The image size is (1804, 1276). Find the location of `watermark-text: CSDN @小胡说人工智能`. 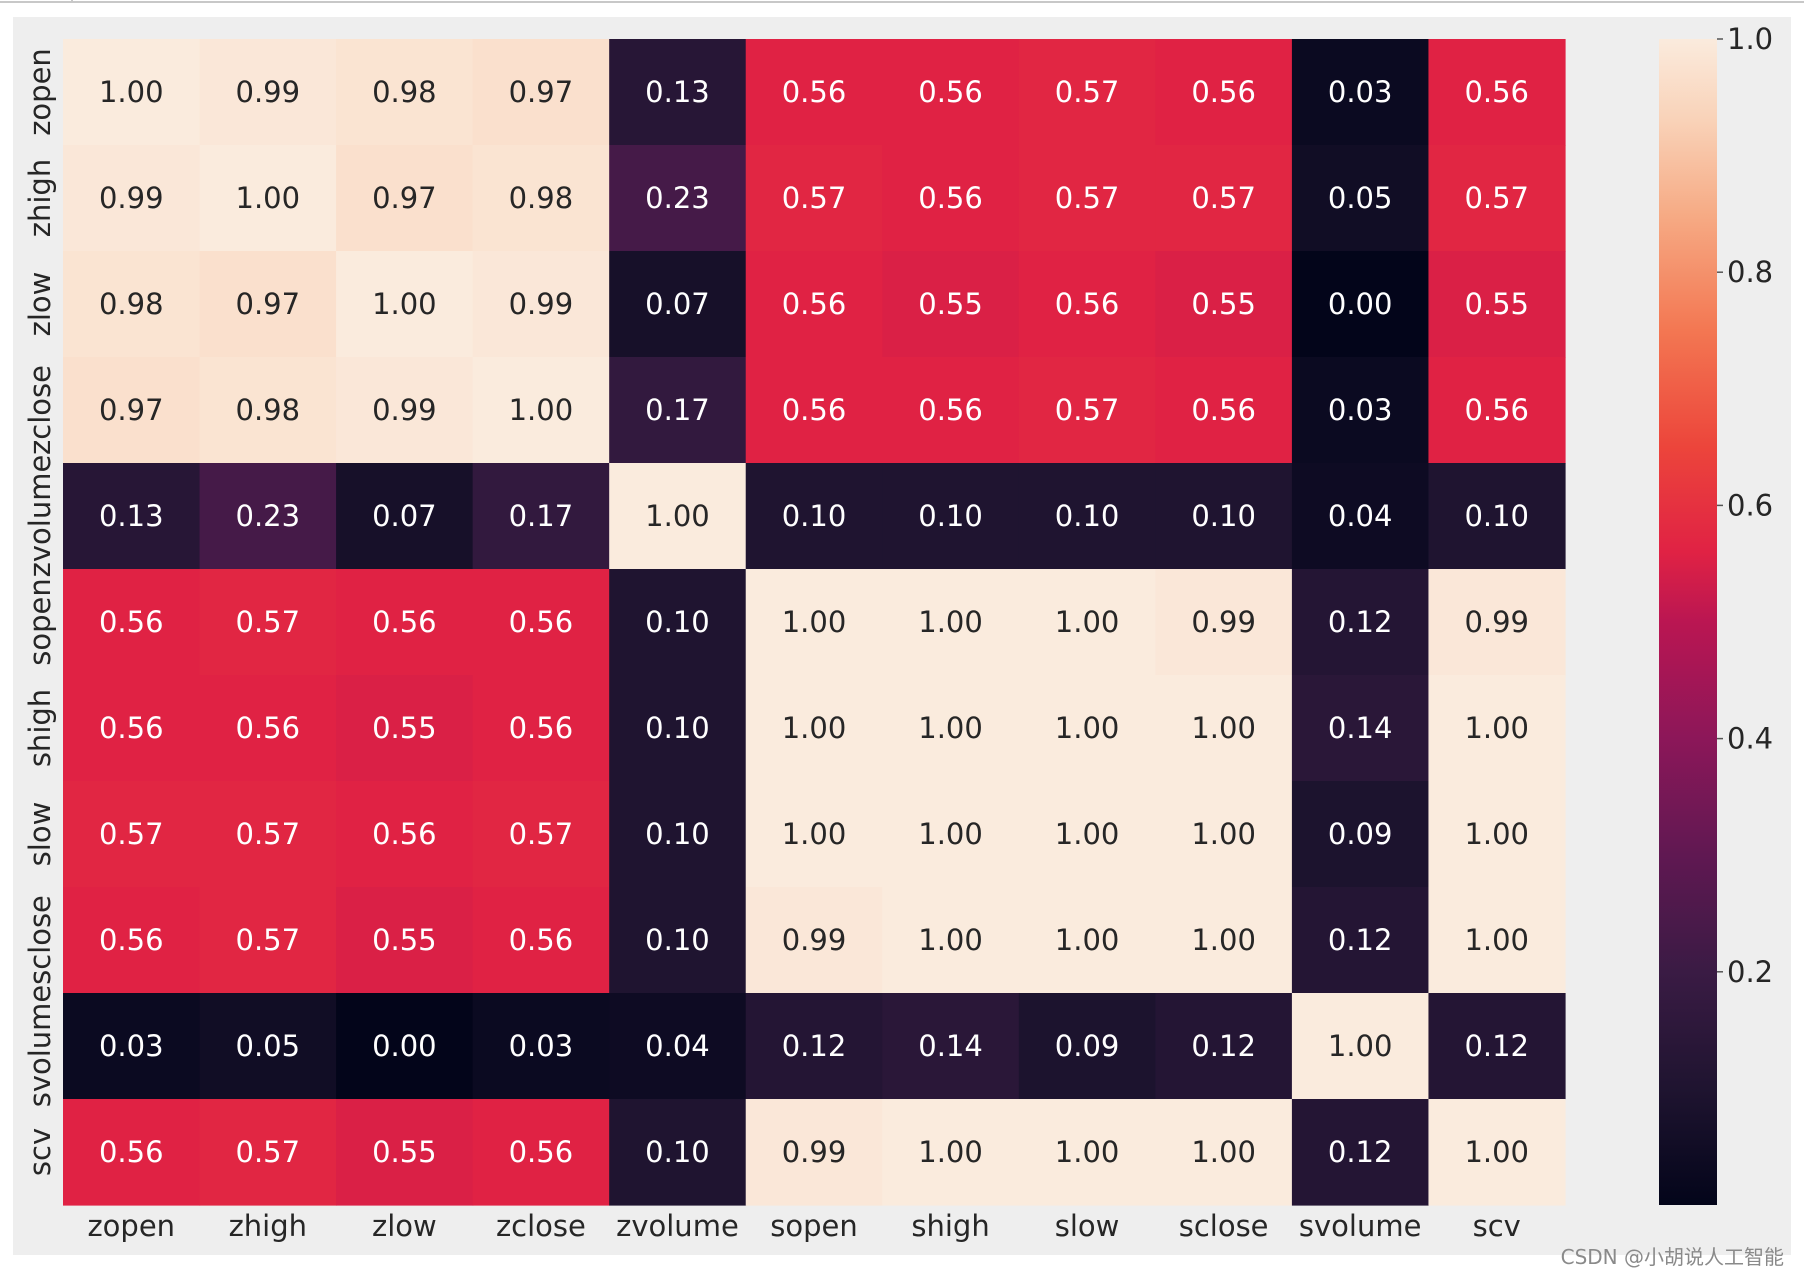

watermark-text: CSDN @小胡说人工智能 is located at coordinates (1672, 1257).